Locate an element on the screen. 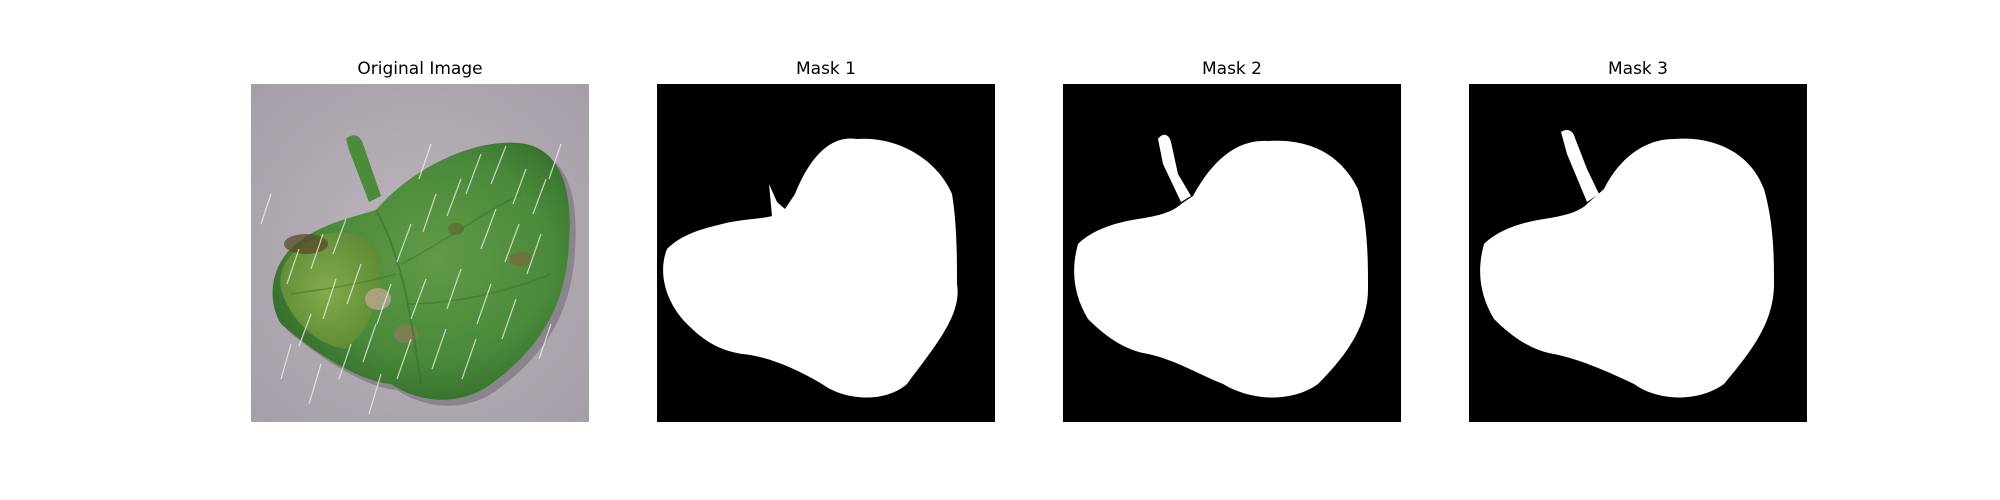  panel-title-mask-3: Mask 3 is located at coordinates (1637, 69).